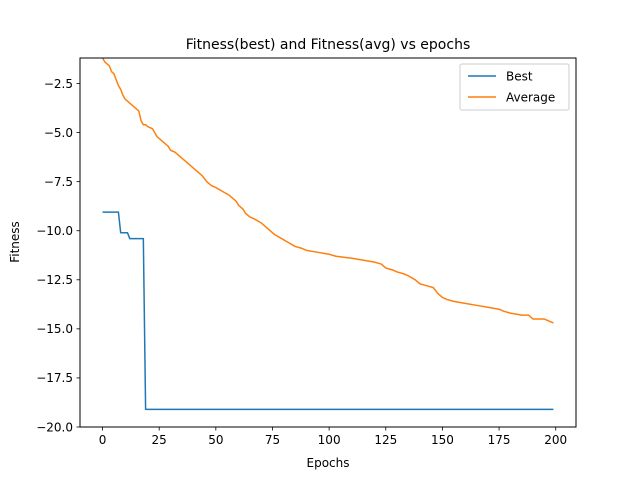 The height and width of the screenshot is (480, 640). Describe the element at coordinates (519, 76) in the screenshot. I see `legend-label-best: Best` at that location.